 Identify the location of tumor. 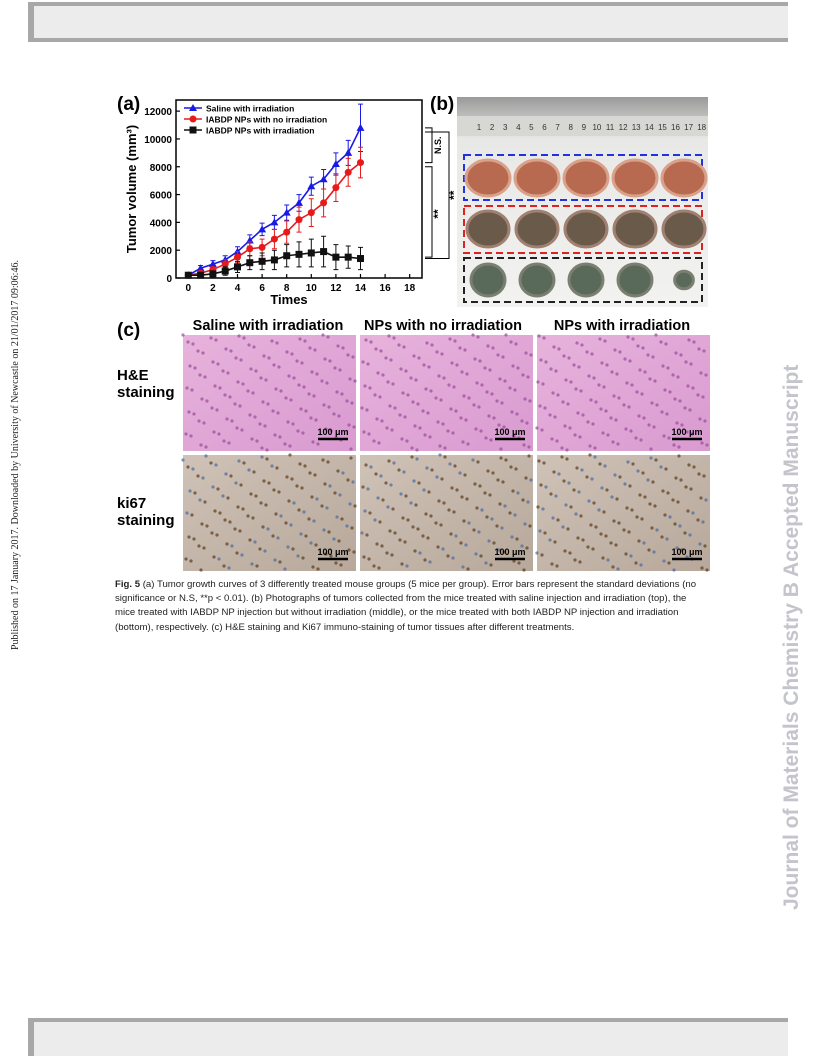
(635, 280).